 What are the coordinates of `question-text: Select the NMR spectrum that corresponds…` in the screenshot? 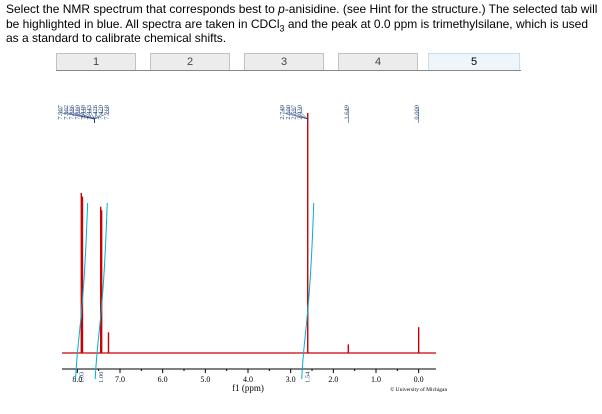 It's located at (303, 24).